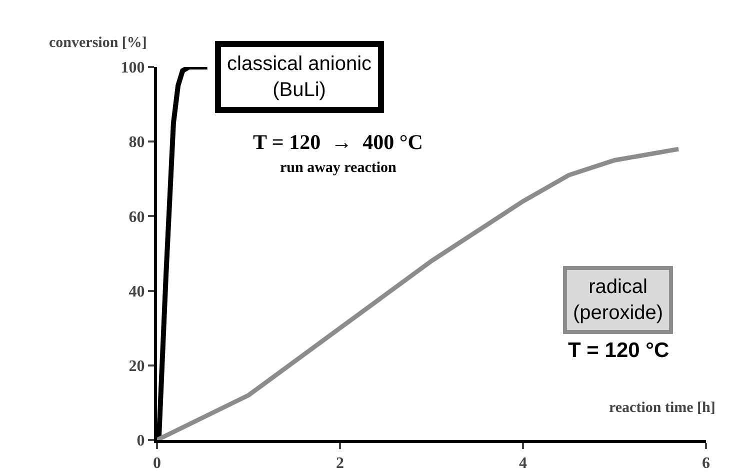 This screenshot has width=747, height=475. I want to click on text: radical (peroxide), so click(618, 300).